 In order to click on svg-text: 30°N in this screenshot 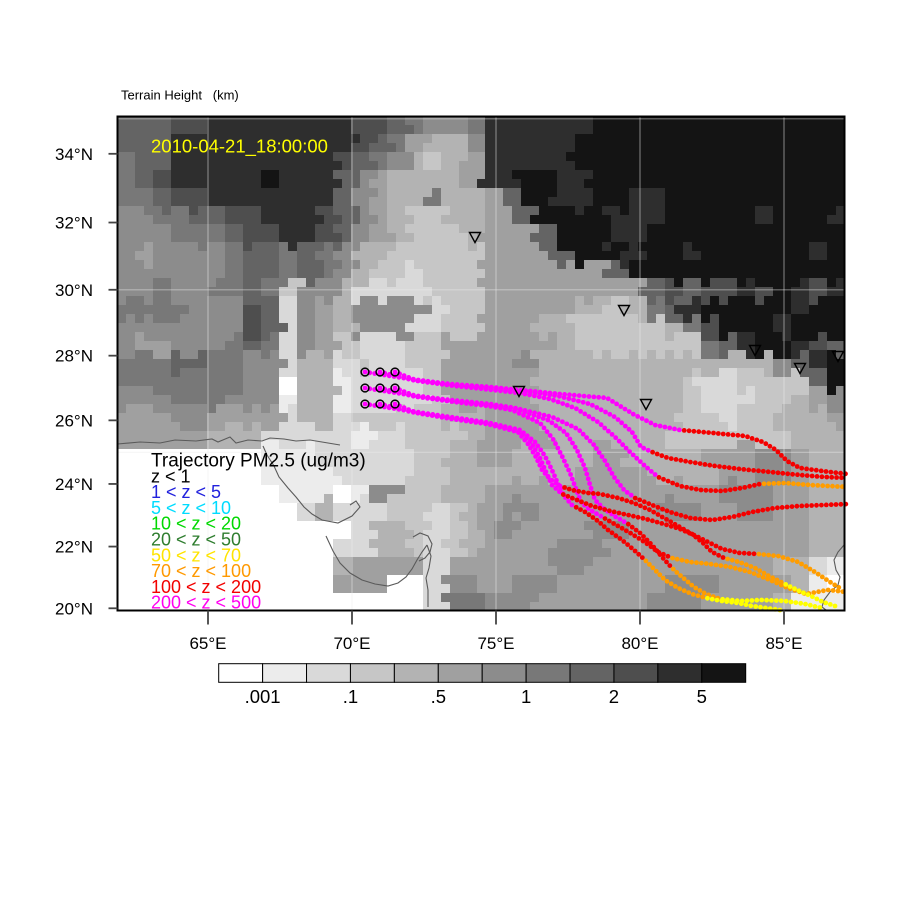, I will do `click(74, 290)`.